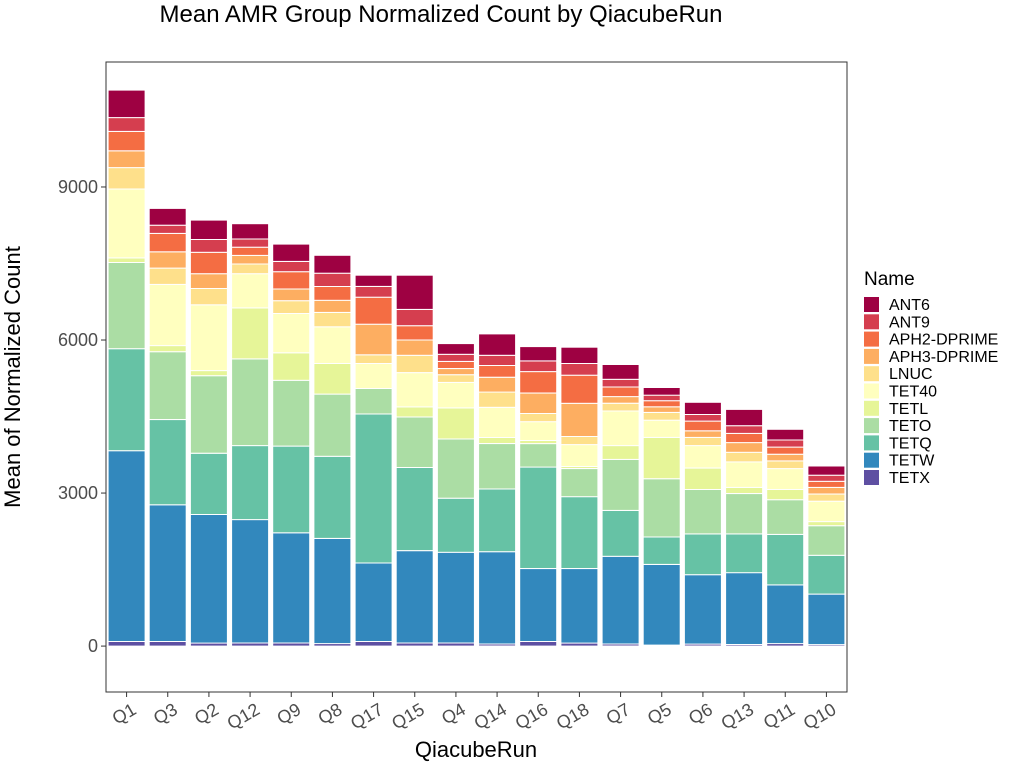 This screenshot has width=1024, height=768. What do you see at coordinates (737, 716) in the screenshot?
I see `x-tick-label: Q13` at bounding box center [737, 716].